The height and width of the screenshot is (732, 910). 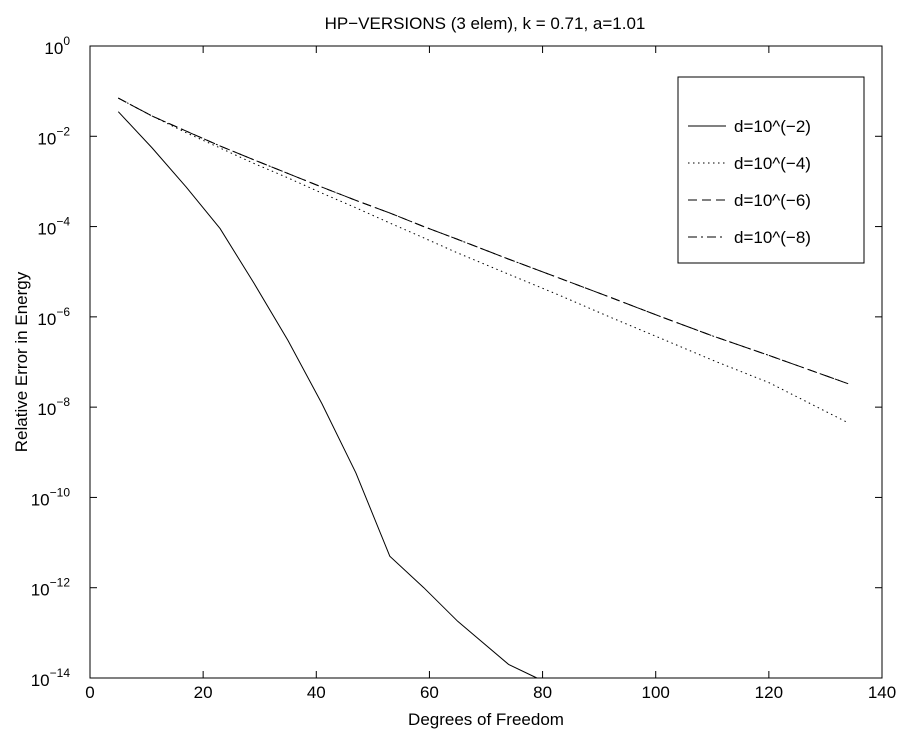 I want to click on x-tick-label: 40, so click(x=316, y=692).